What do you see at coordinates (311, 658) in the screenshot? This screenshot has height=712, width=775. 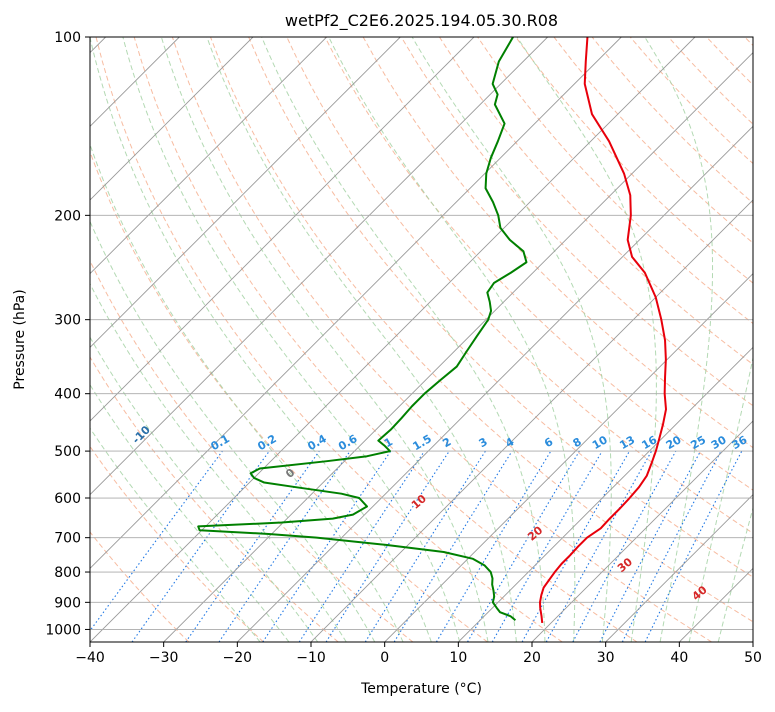 I see `x-tick-label: −10` at bounding box center [311, 658].